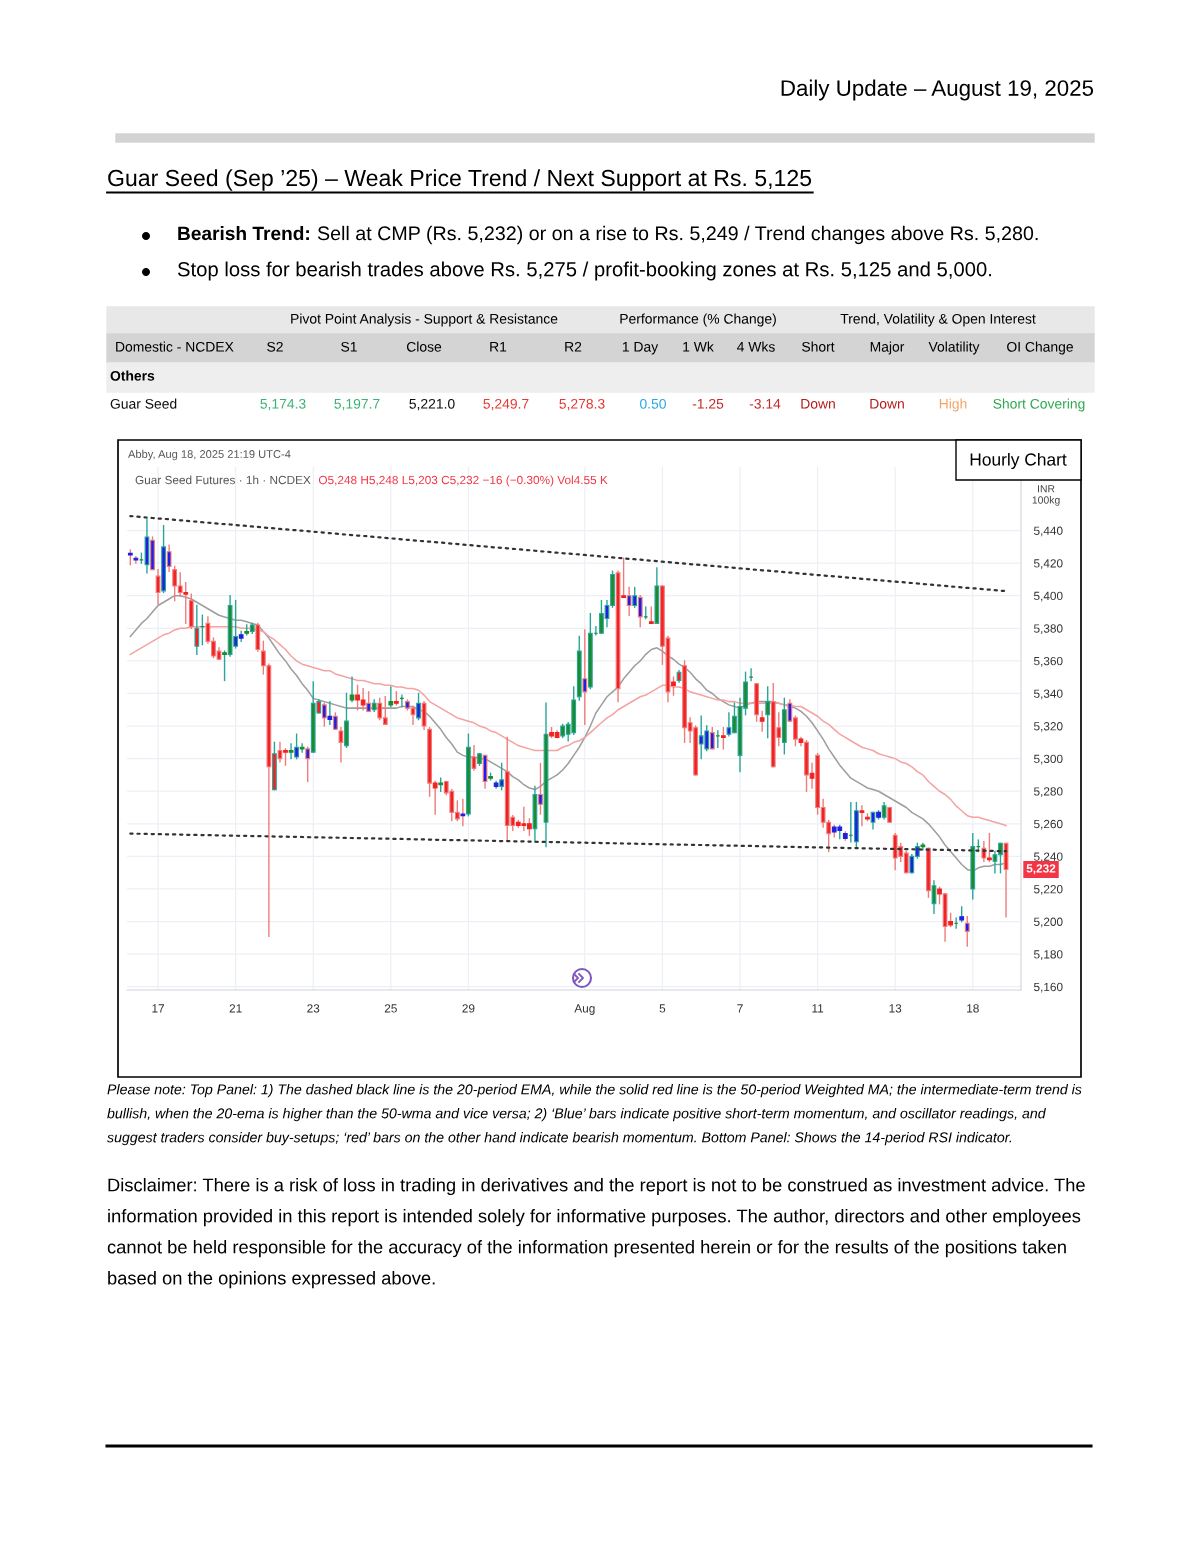 Image resolution: width=1200 pixels, height=1553 pixels. I want to click on text: Volatility, so click(954, 348).